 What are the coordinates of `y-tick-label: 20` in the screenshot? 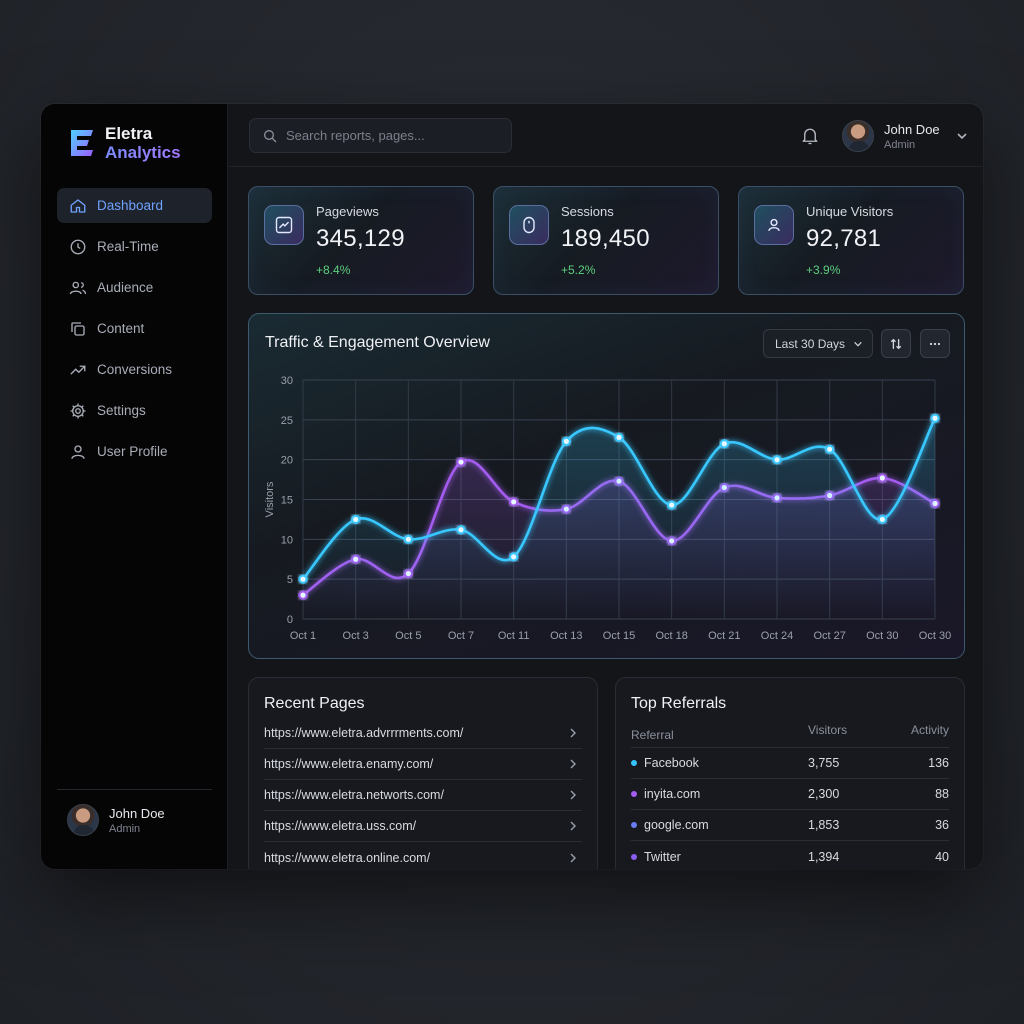 It's located at (287, 461).